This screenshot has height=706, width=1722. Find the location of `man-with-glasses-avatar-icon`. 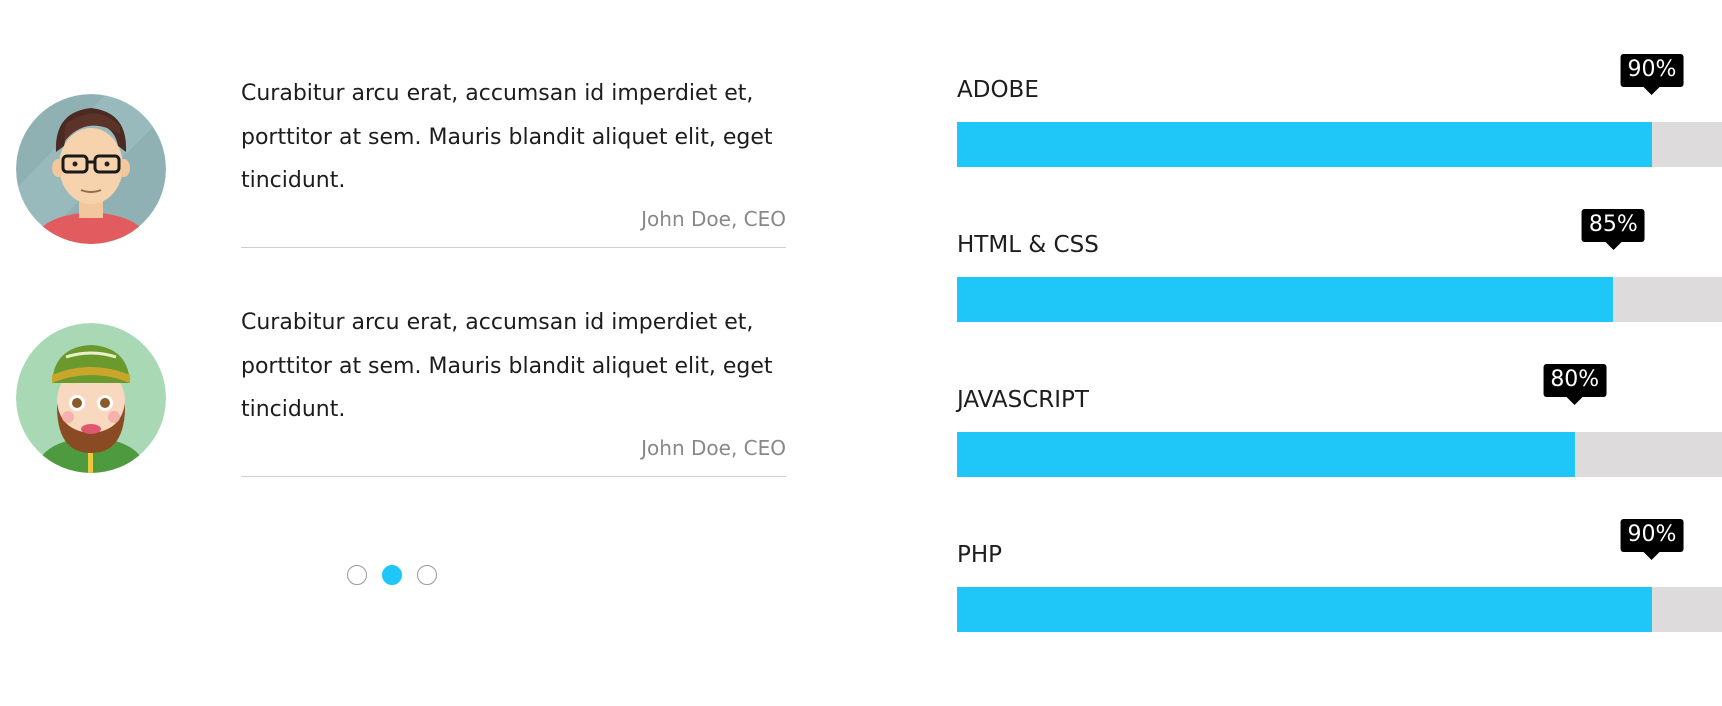

man-with-glasses-avatar-icon is located at coordinates (91, 169).